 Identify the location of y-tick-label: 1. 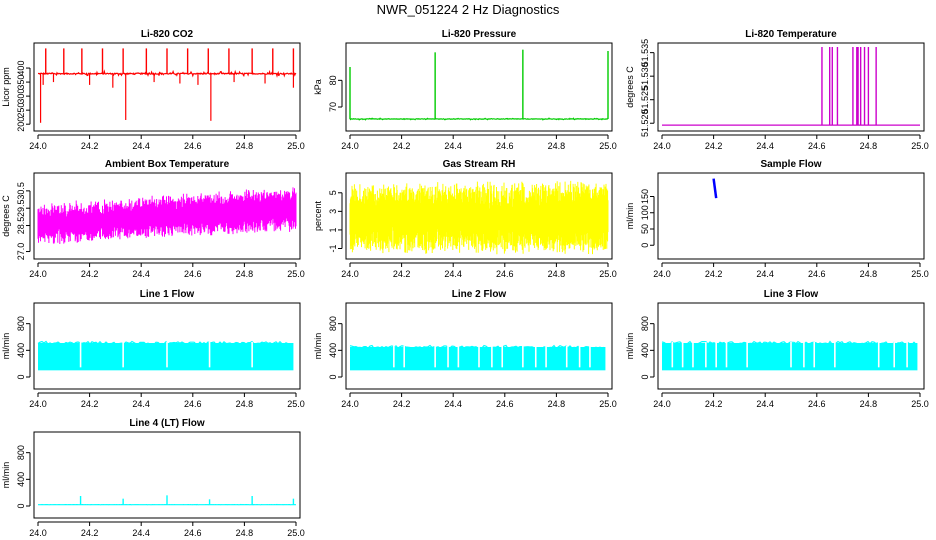
(333, 229).